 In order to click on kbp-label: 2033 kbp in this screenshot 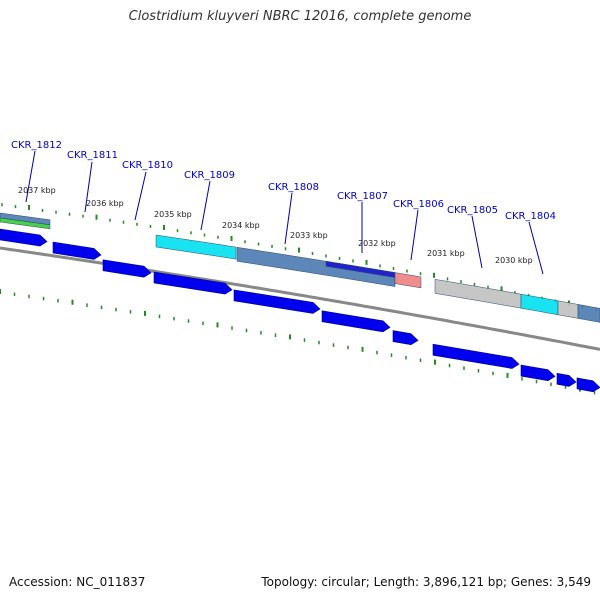, I will do `click(309, 235)`.